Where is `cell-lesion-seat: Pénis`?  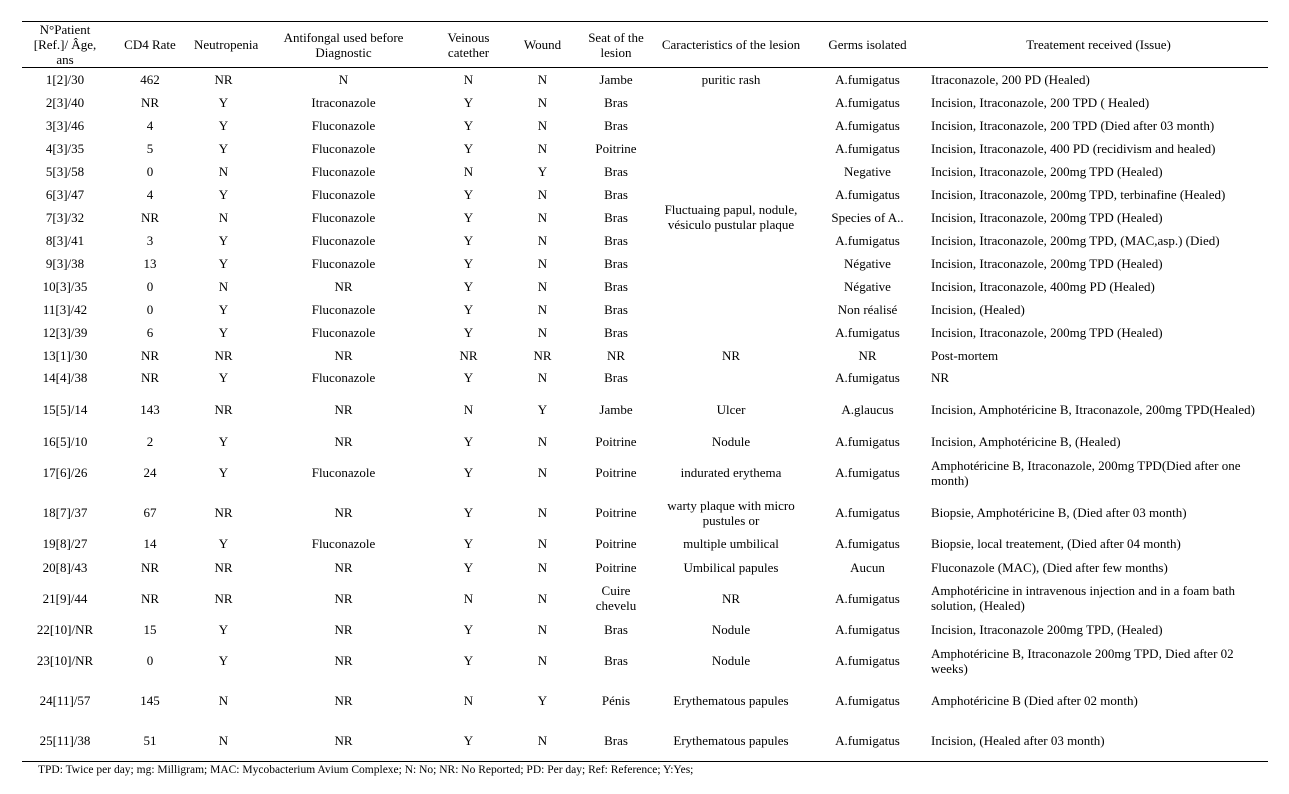 cell-lesion-seat: Pénis is located at coordinates (616, 700).